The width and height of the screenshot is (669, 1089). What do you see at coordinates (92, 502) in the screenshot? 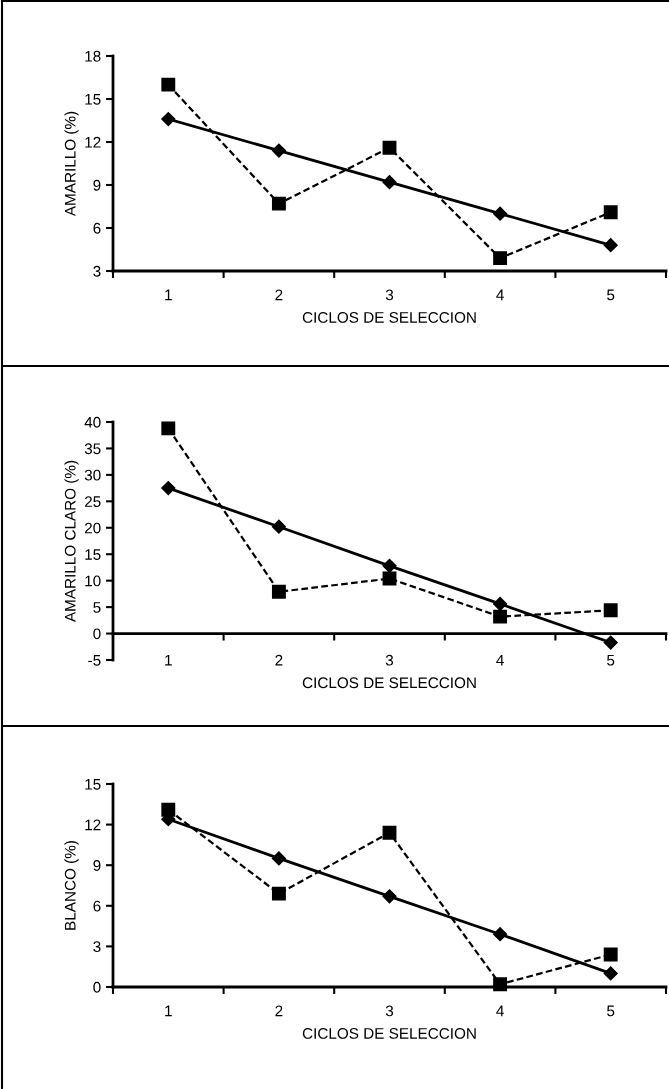
I see `y-tick-label: 25` at bounding box center [92, 502].